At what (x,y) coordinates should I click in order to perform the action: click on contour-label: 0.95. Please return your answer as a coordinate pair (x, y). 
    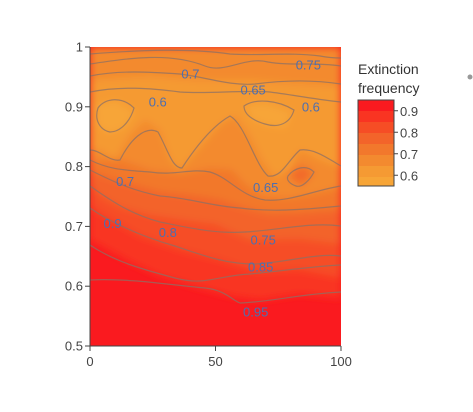
    Looking at the image, I should click on (255, 311).